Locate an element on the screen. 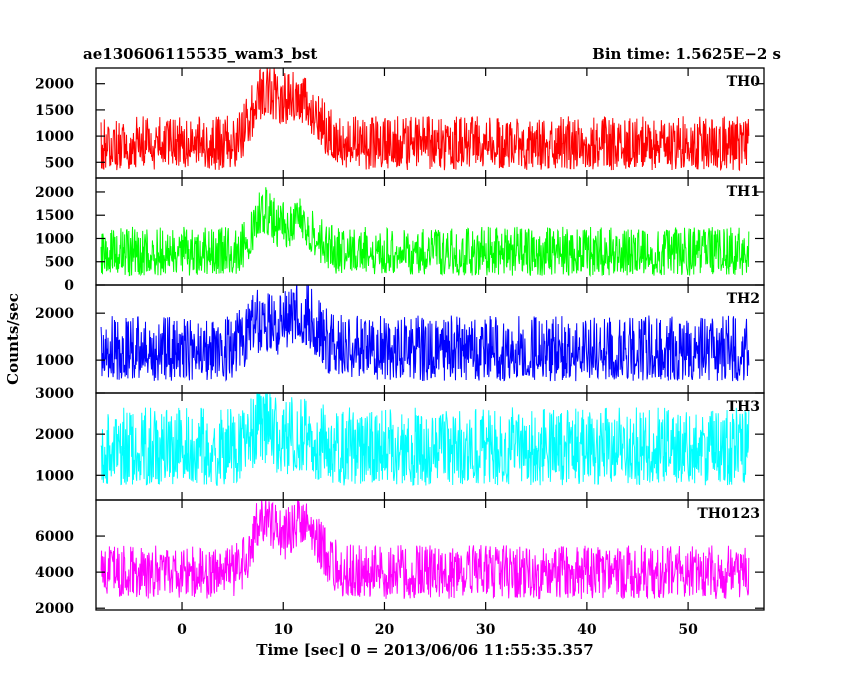 The height and width of the screenshot is (680, 850). panel-label-th0: TH0 is located at coordinates (744, 82).